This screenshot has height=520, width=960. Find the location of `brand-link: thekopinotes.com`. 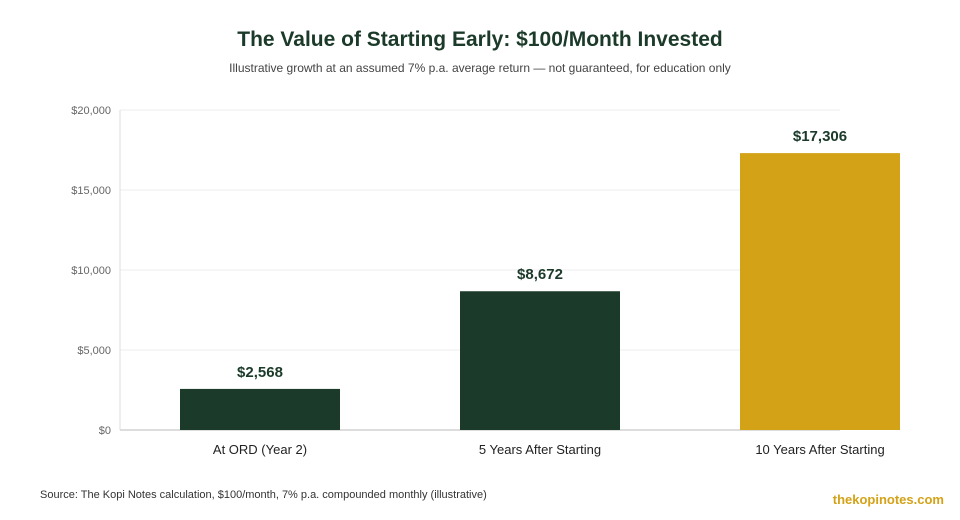

brand-link: thekopinotes.com is located at coordinates (888, 499).